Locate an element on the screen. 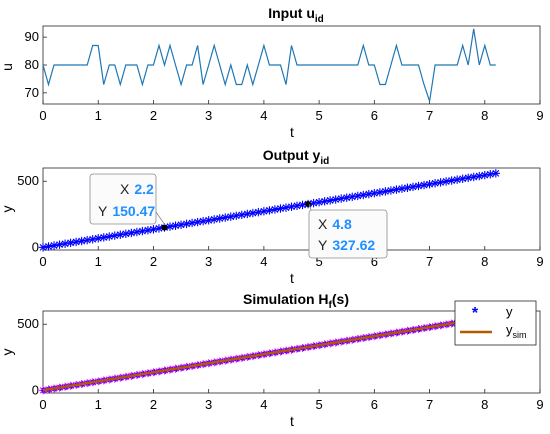 The height and width of the screenshot is (434, 550). simulation-legend: * y ysim is located at coordinates (495, 323).